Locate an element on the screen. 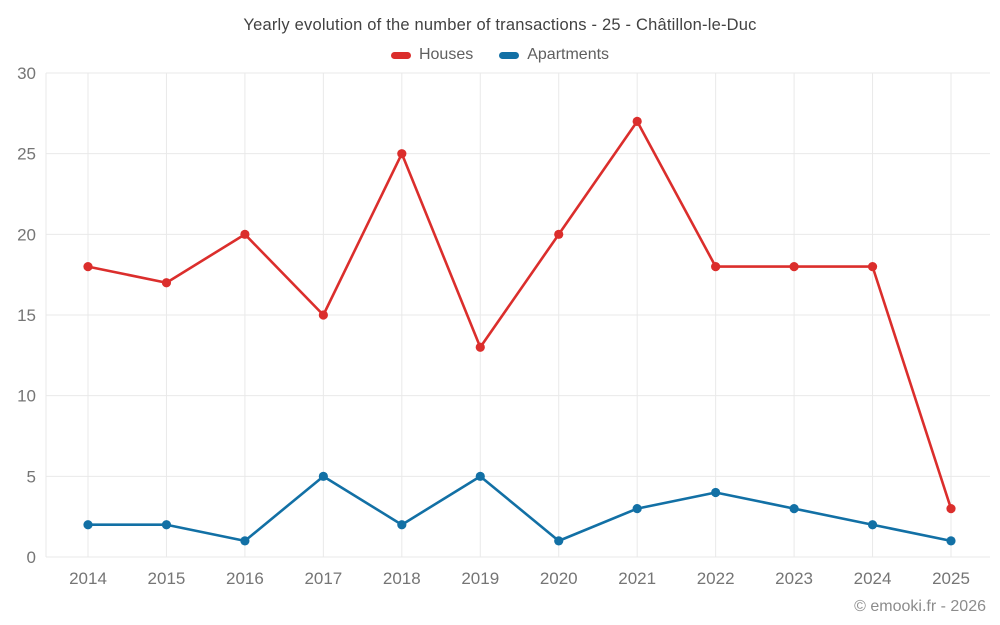  y-tick-label-5: 5 is located at coordinates (31, 476).